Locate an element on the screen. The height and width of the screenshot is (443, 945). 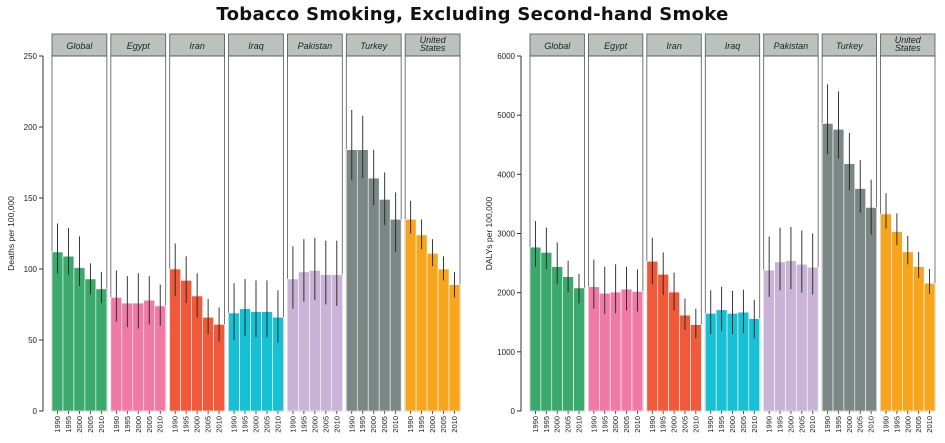
panel-global: Global 1990 1995 2000 2005 2010 is located at coordinates (79, 233).